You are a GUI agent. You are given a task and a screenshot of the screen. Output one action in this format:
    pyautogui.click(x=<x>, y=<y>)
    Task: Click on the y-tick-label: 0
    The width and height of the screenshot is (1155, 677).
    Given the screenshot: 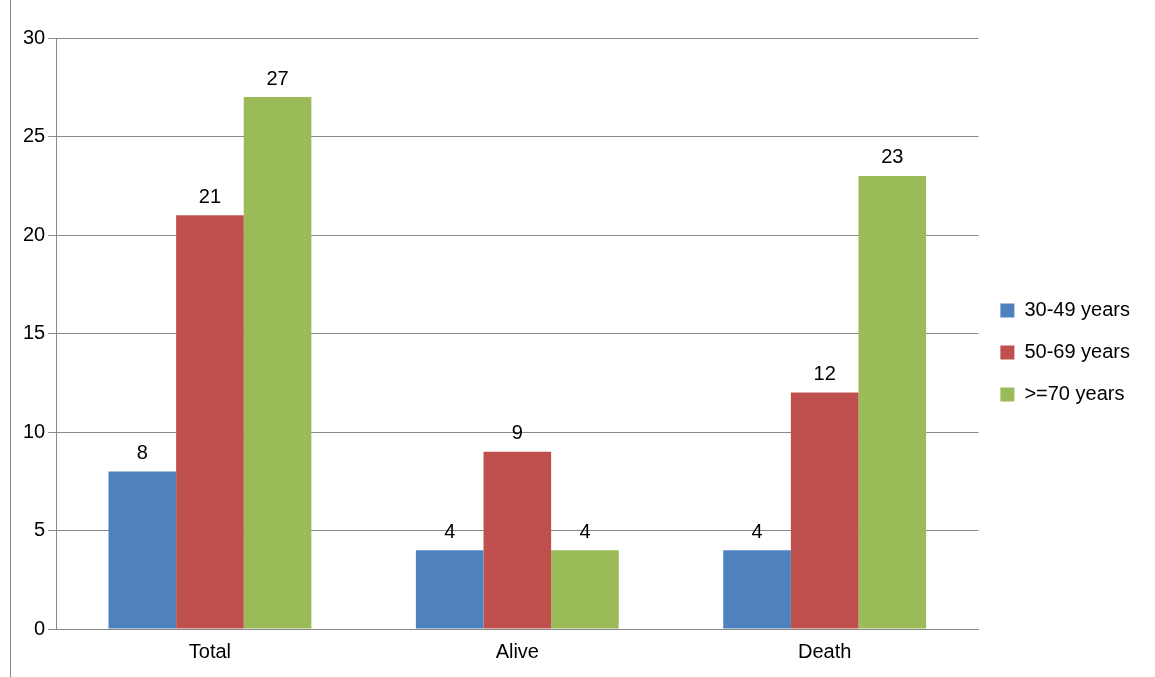 What is the action you would take?
    pyautogui.click(x=40, y=627)
    